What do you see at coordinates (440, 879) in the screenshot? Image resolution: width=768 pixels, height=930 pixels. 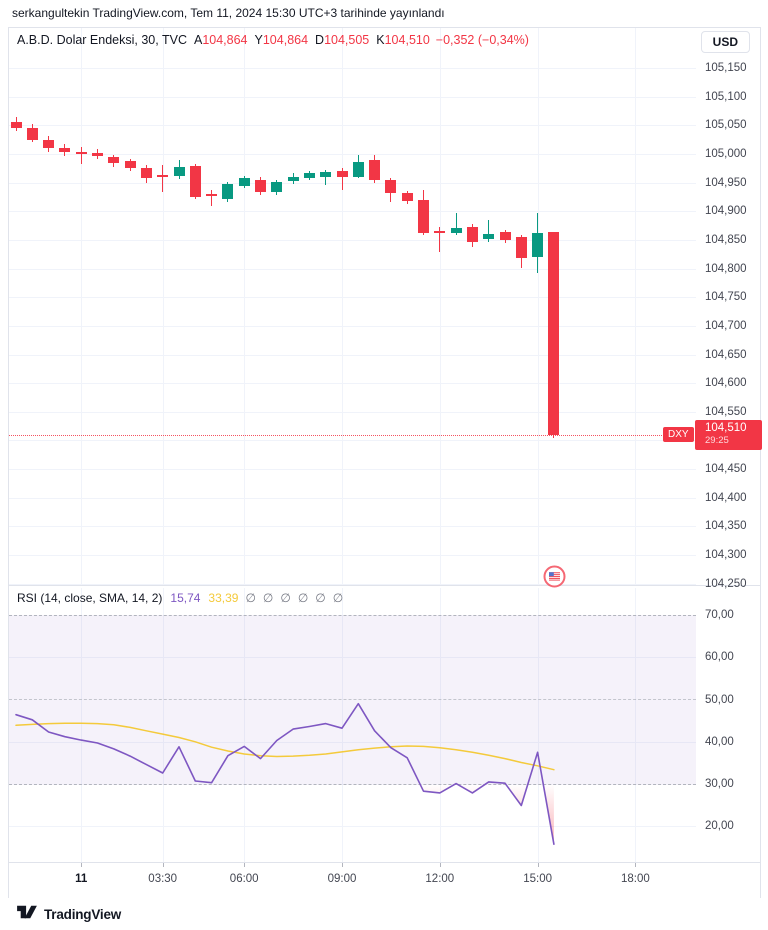 I see `time-label: 12:00` at bounding box center [440, 879].